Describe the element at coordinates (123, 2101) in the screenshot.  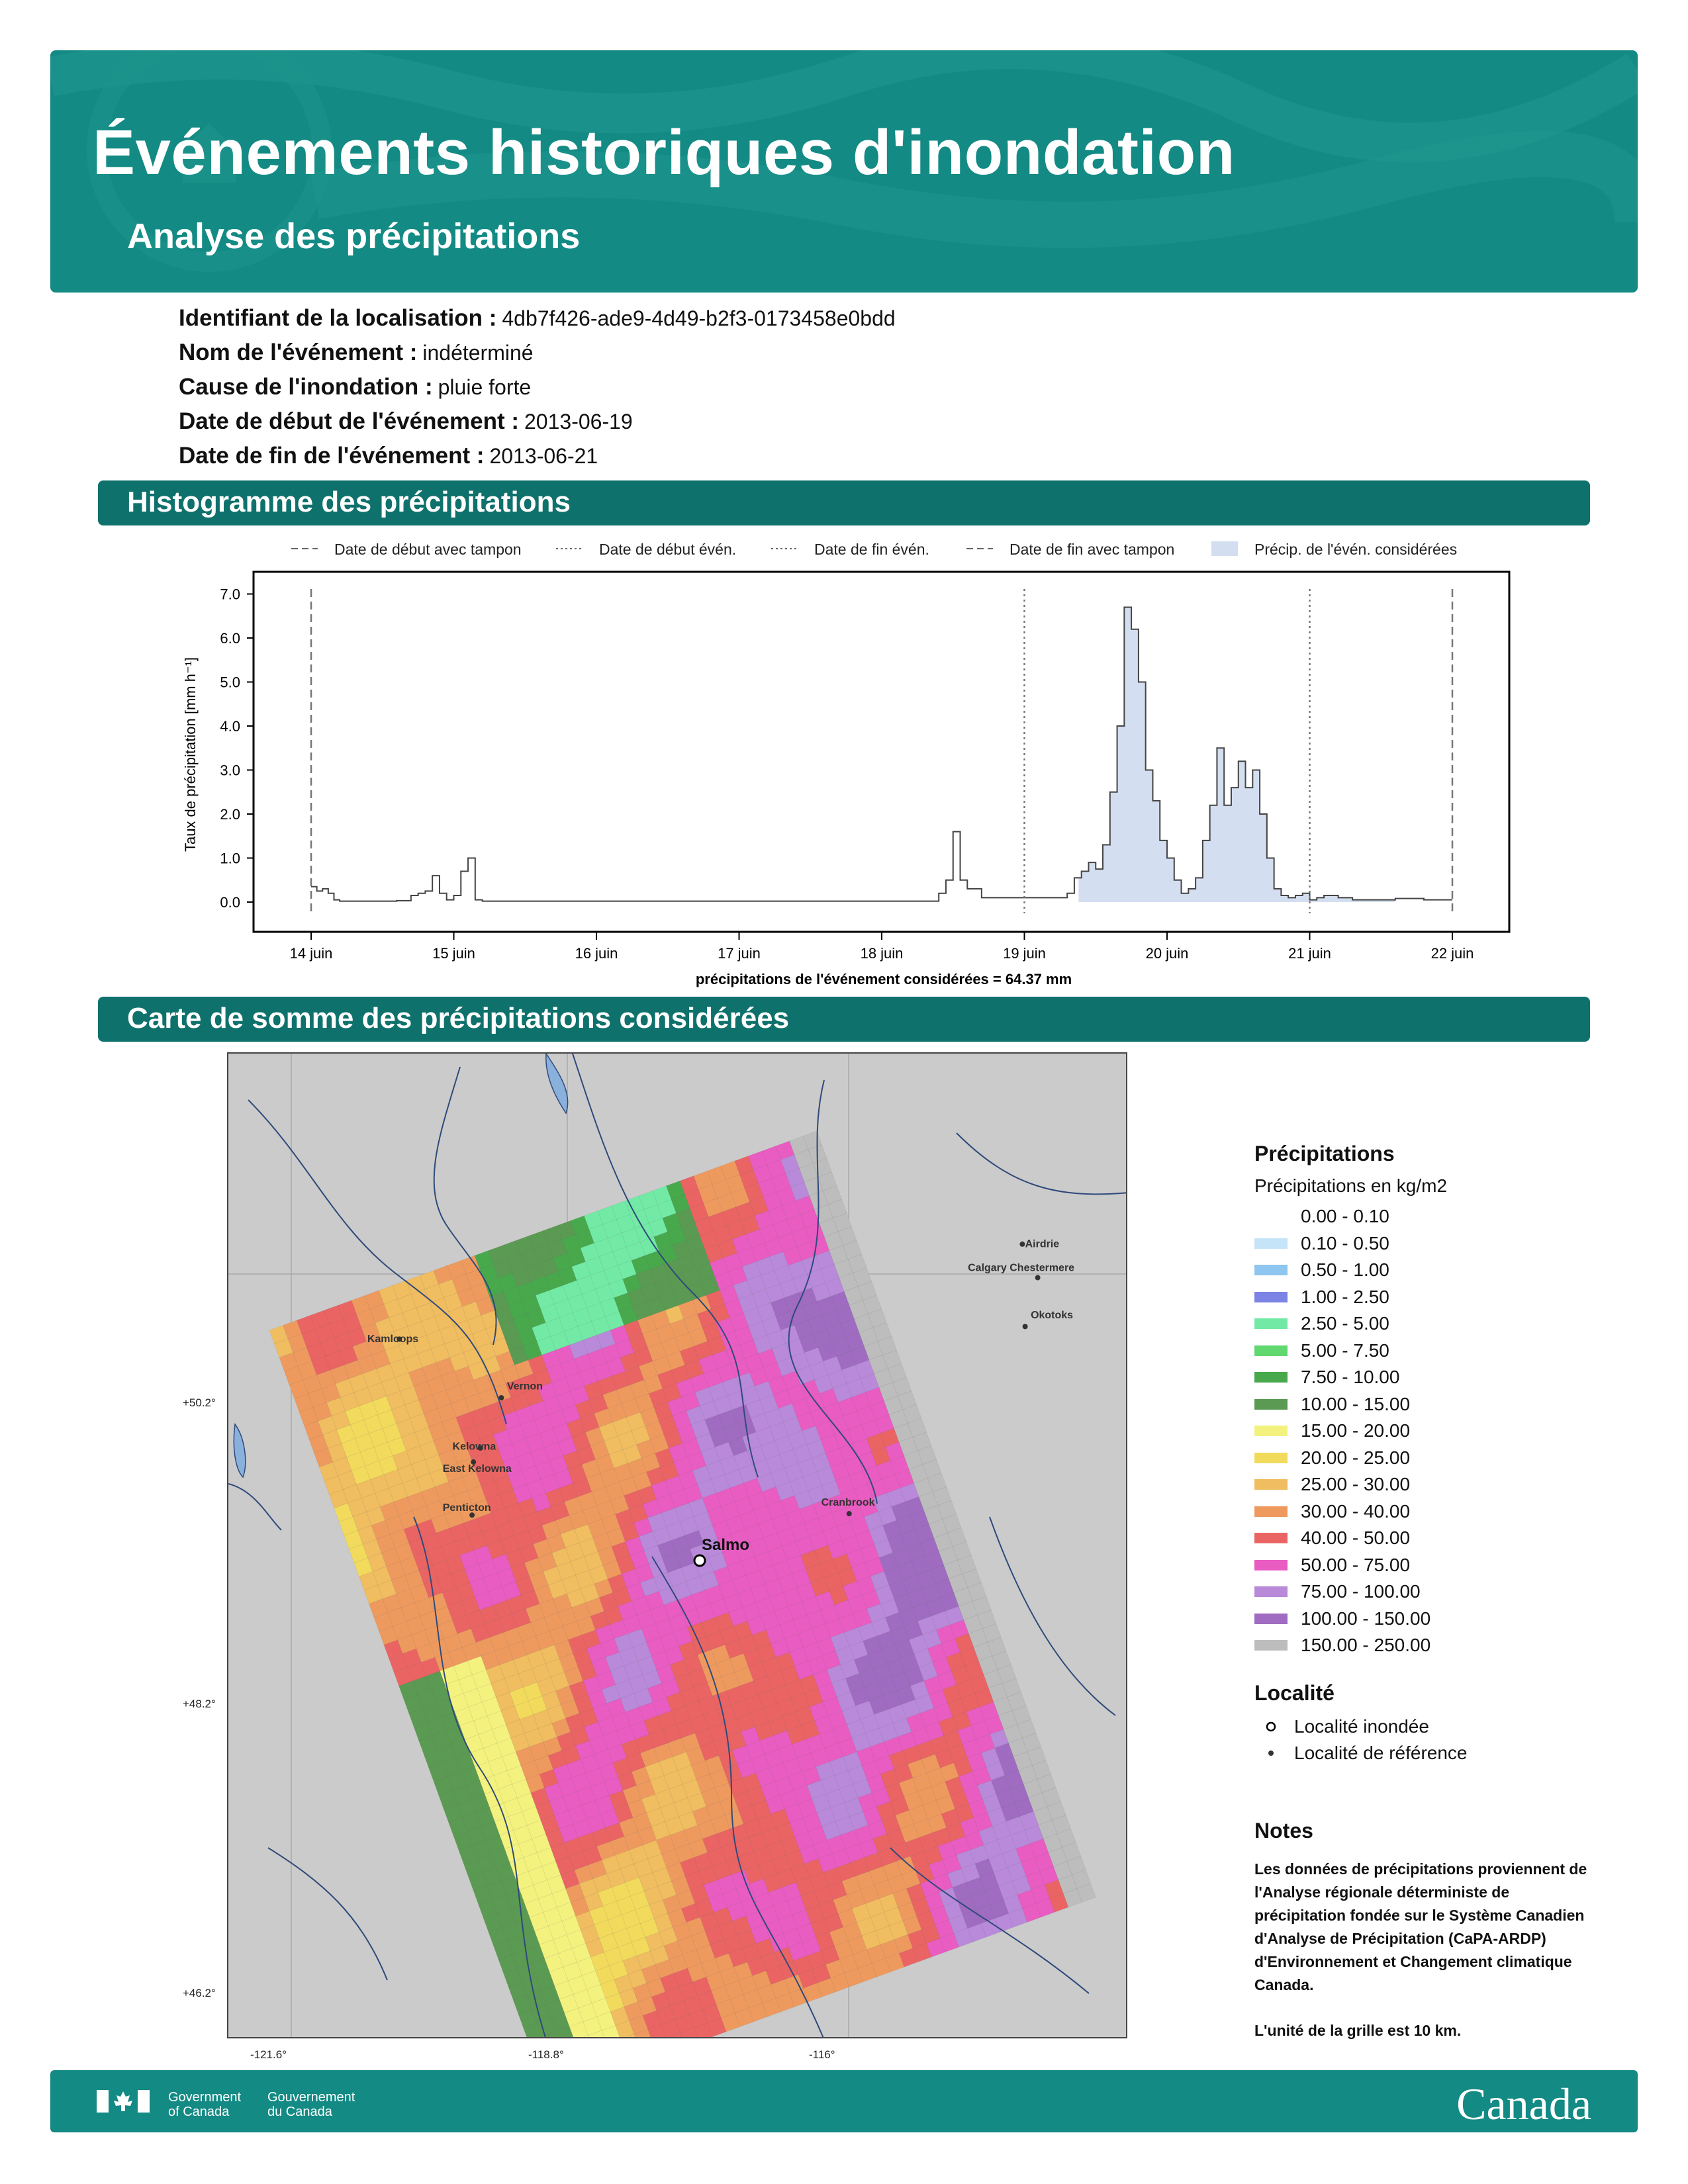
I see `canada-flag-icon` at that location.